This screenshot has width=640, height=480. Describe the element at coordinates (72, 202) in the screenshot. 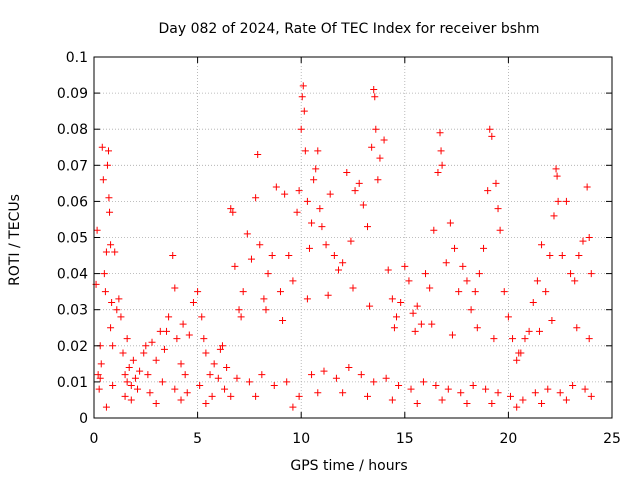

I see `y-tick-label: 0.06` at that location.